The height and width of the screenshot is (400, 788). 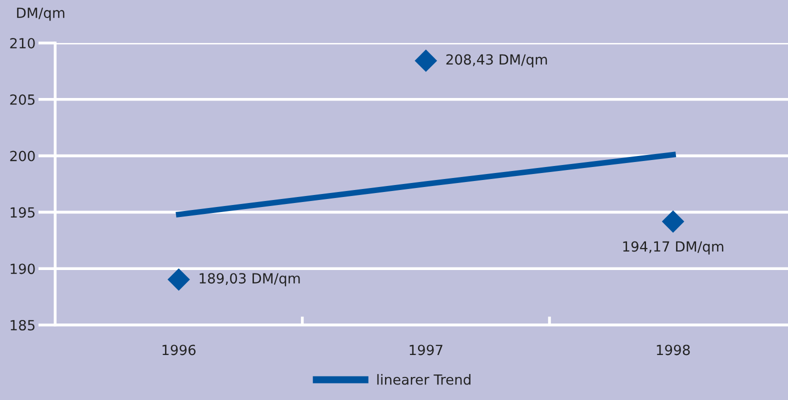 I want to click on data-label: 194,17 DM/qm, so click(x=673, y=247).